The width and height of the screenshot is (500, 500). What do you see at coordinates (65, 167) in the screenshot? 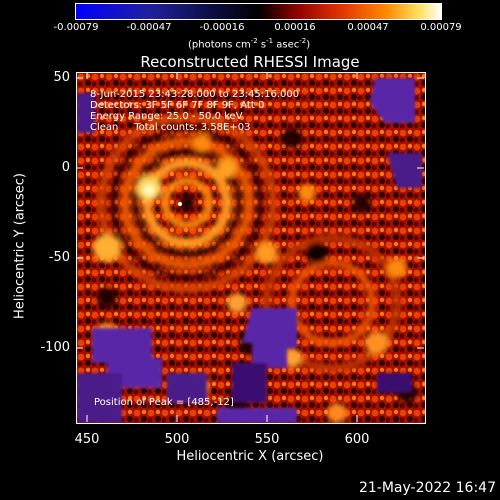
I see `y-tick: 0` at bounding box center [65, 167].